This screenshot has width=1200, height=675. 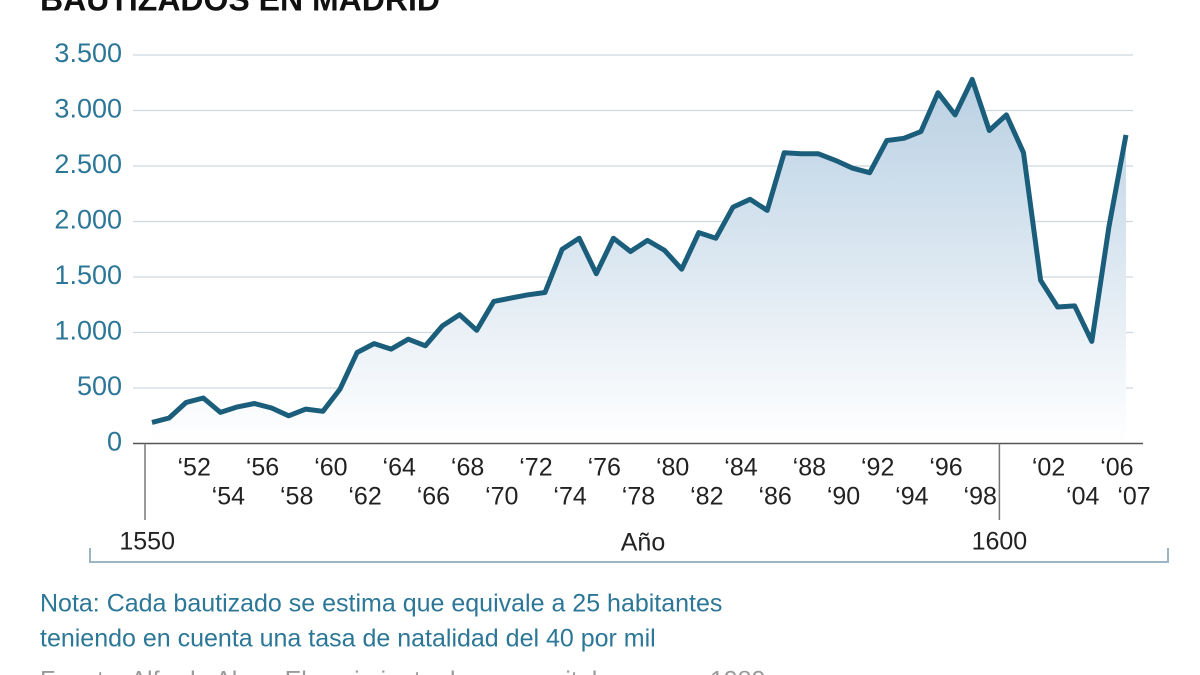 What do you see at coordinates (911, 497) in the screenshot?
I see `x-tick-label: ‘94` at bounding box center [911, 497].